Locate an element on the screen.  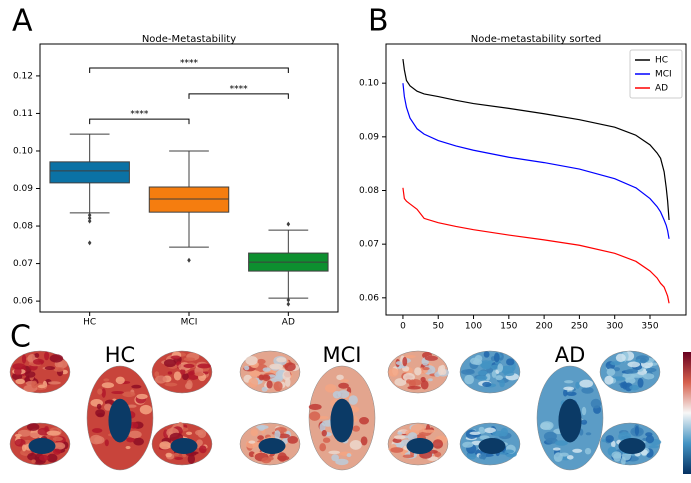
y-tick-label: 0.10 is located at coordinates (369, 84).